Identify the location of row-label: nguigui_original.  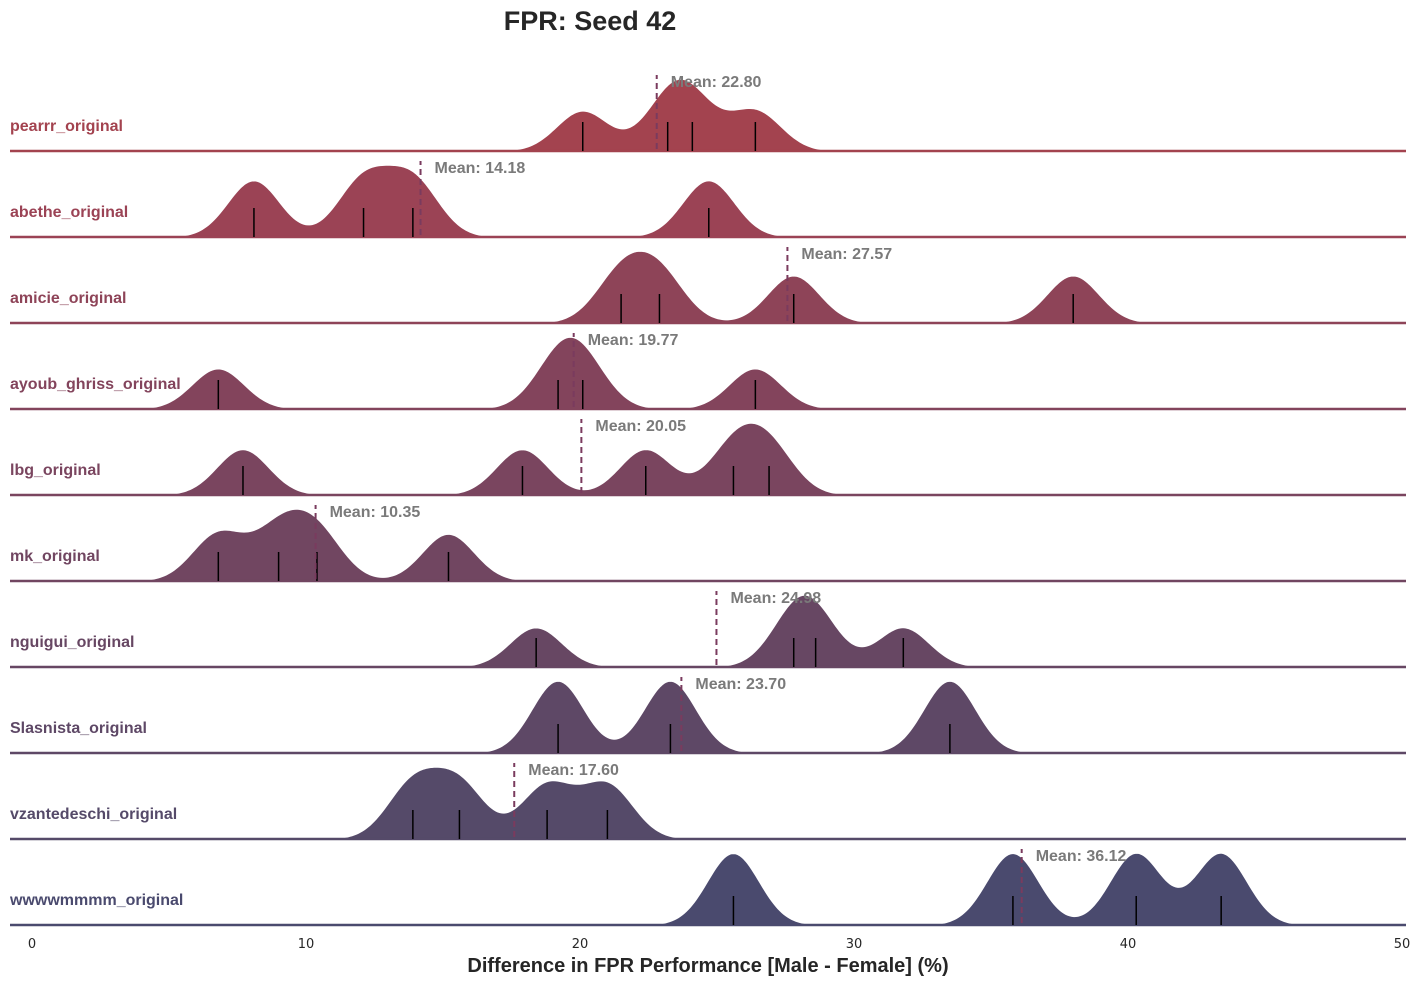
(72, 642).